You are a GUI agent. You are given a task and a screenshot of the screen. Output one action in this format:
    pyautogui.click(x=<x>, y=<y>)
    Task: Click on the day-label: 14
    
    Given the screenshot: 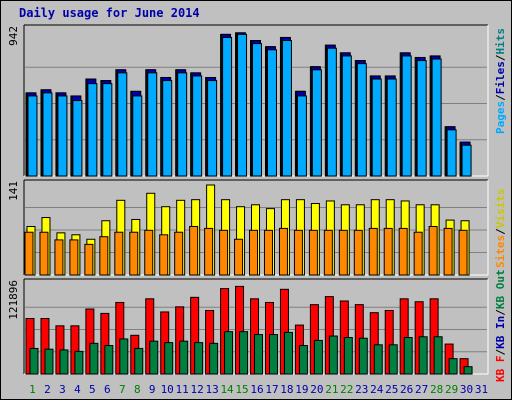 What is the action you would take?
    pyautogui.click(x=227, y=389)
    